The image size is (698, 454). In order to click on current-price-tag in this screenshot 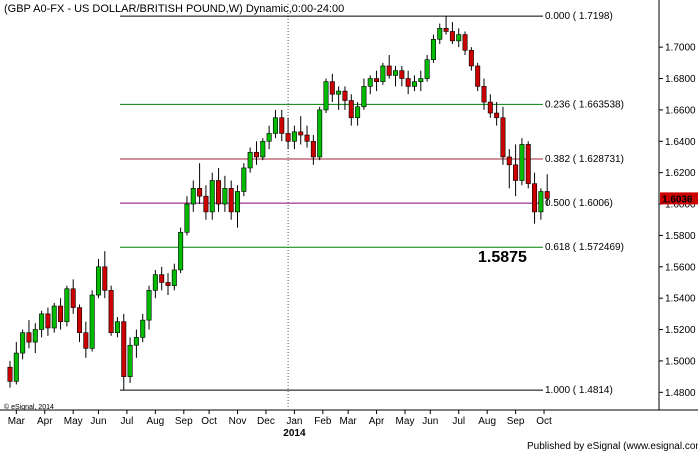, I will do `click(679, 198)`.